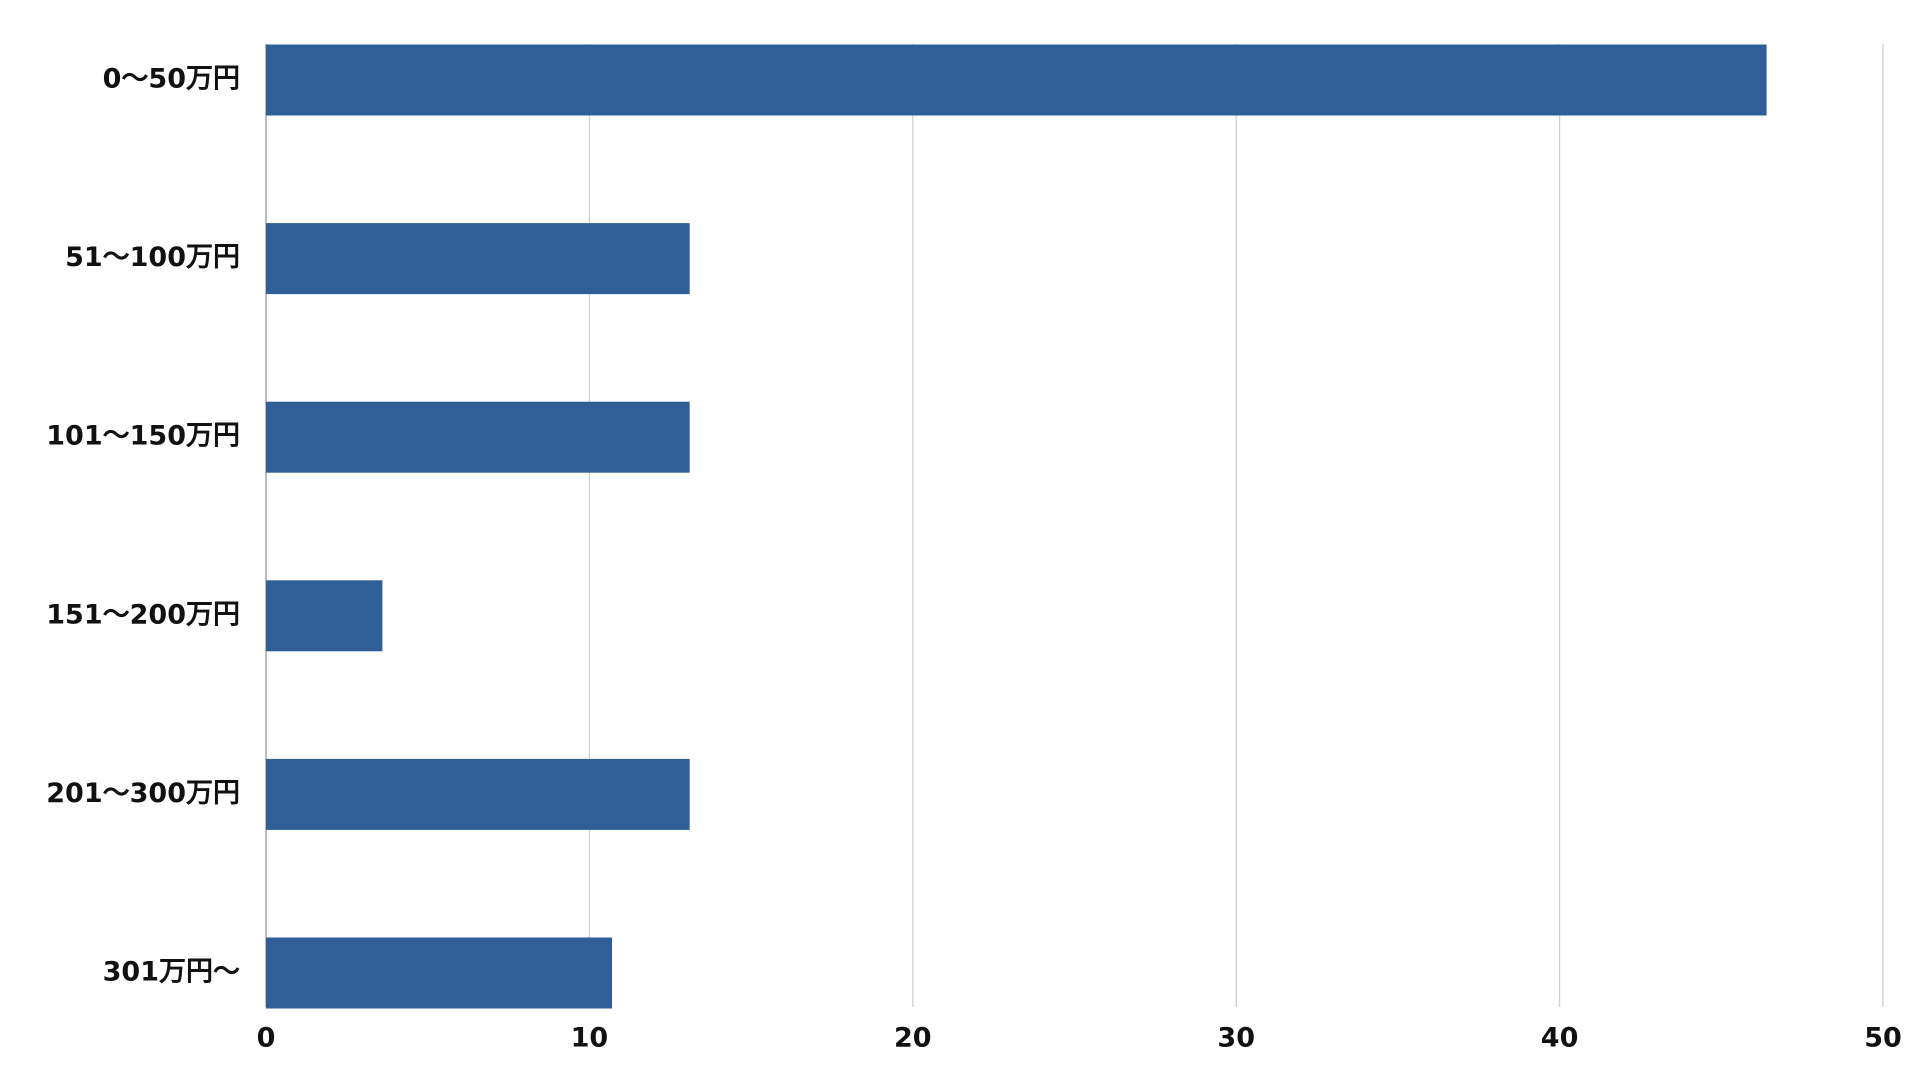 This screenshot has height=1080, width=1920. What do you see at coordinates (266, 1038) in the screenshot?
I see `x-tick-label: 0` at bounding box center [266, 1038].